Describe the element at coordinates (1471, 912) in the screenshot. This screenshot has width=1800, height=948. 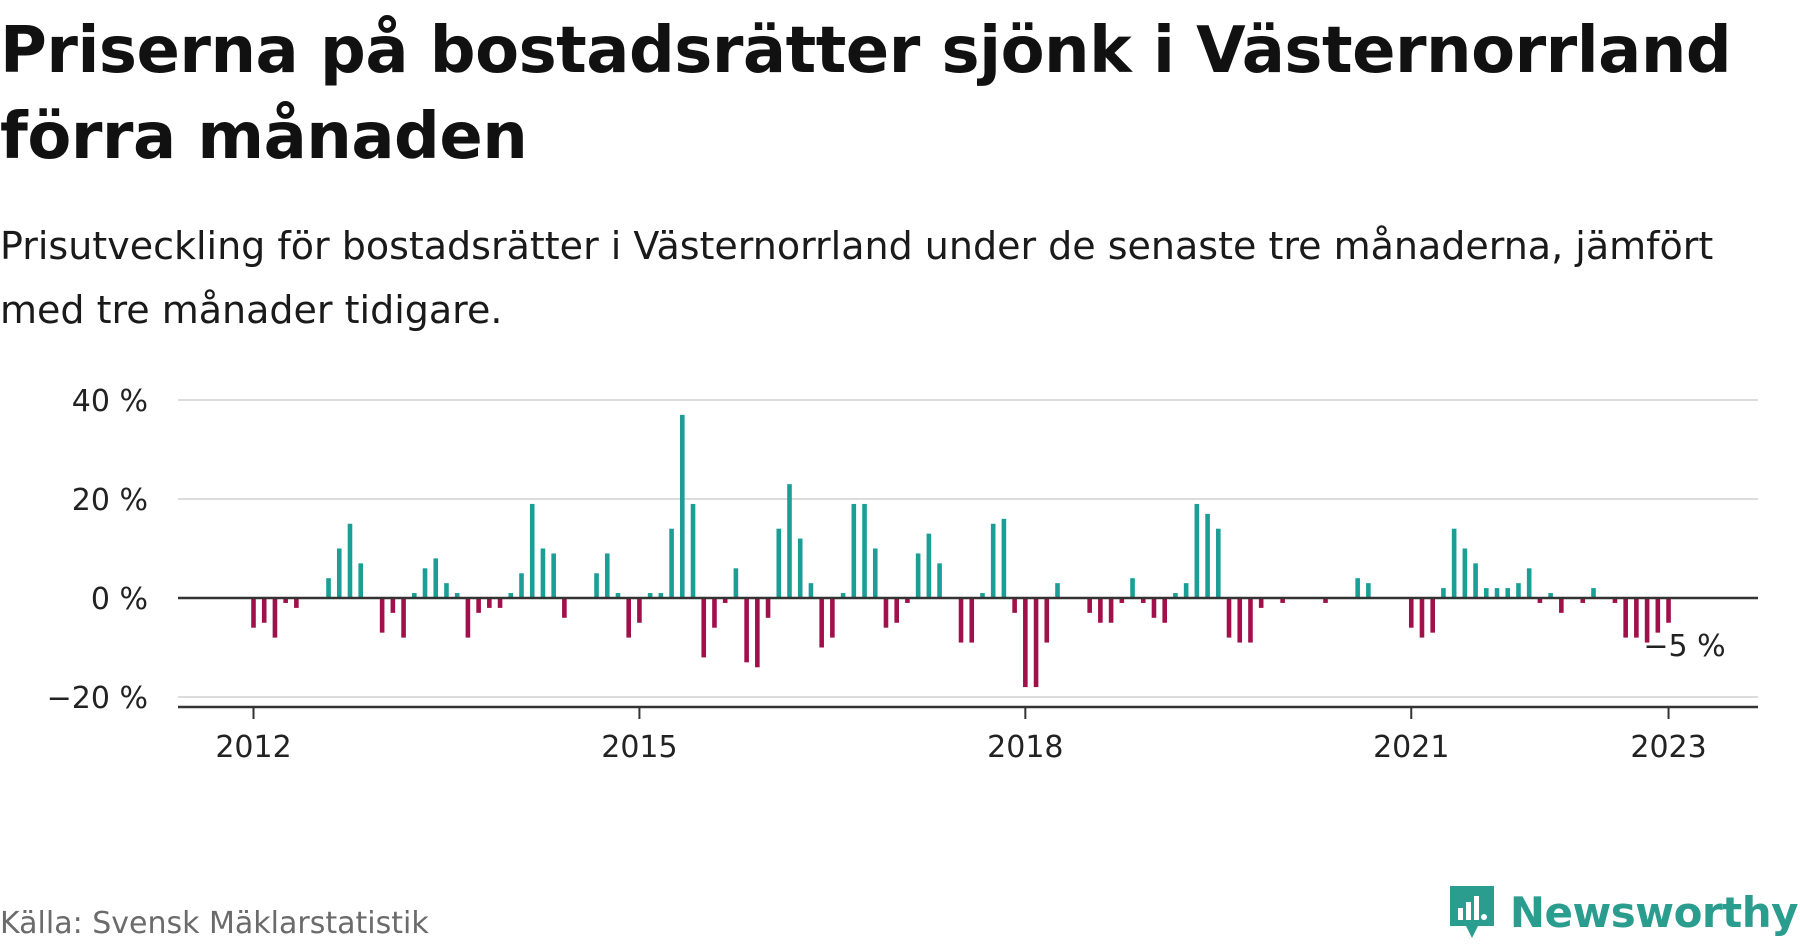
I see `newsworthy-logo-icon` at that location.